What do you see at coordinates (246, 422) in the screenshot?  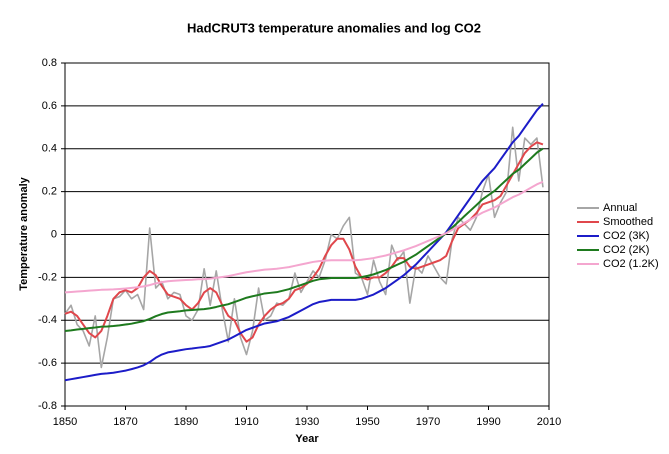 I see `x-tick-label: 1910` at bounding box center [246, 422].